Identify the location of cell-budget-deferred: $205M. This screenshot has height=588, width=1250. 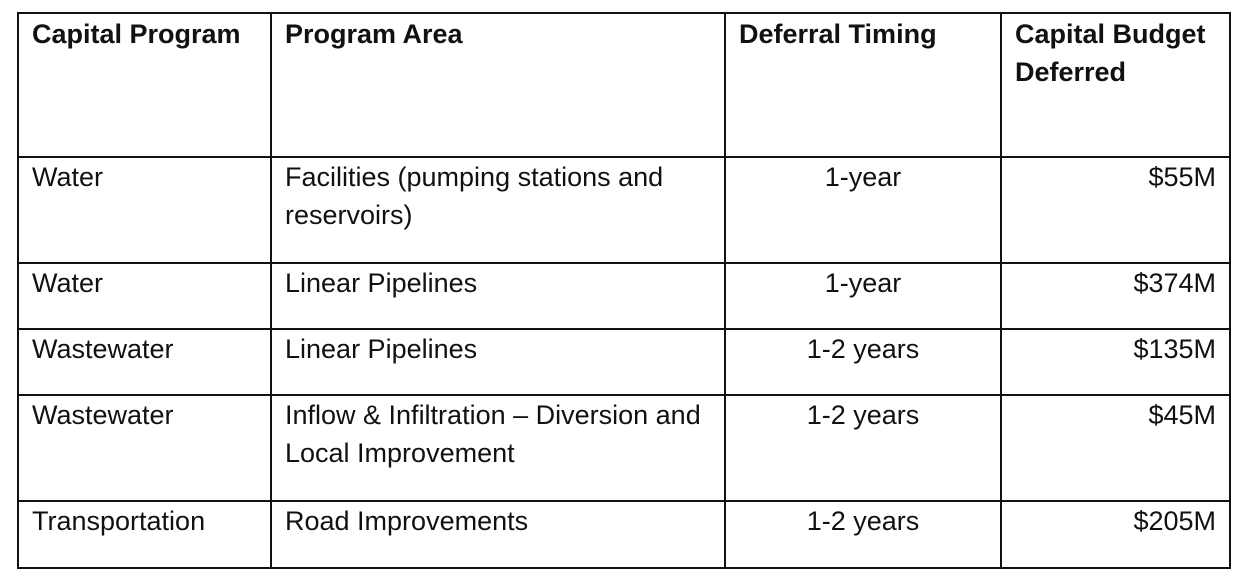
(1115, 534).